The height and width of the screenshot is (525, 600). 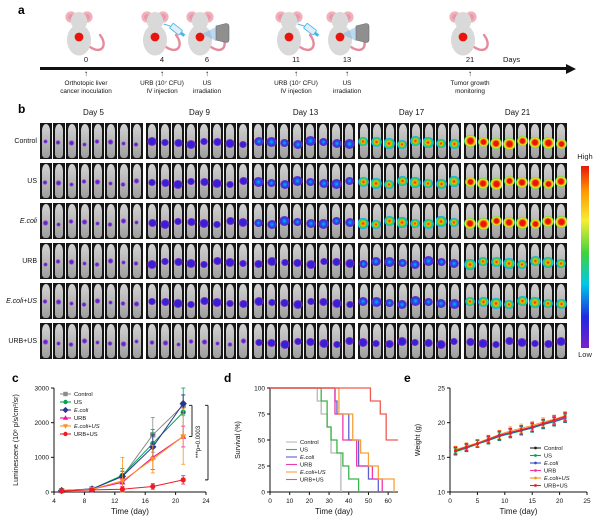 I want to click on group-row-control: Control, so click(x=288, y=141).